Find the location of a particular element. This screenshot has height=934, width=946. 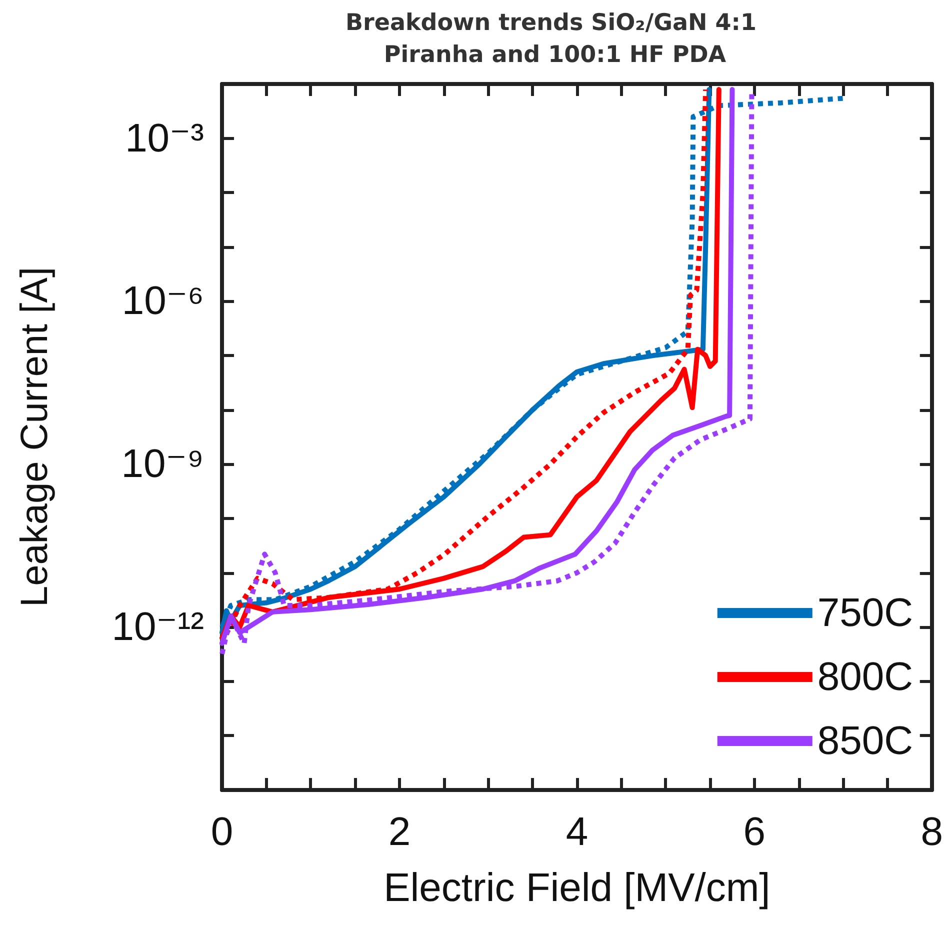

x-tick-label: 8 is located at coordinates (931, 832).